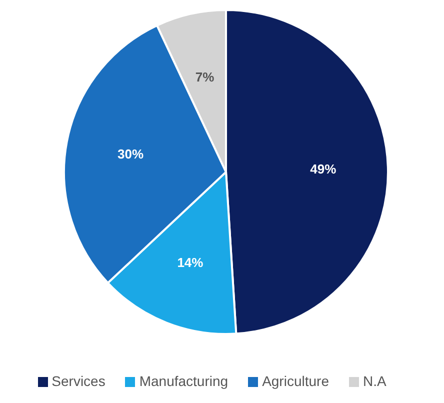 The width and height of the screenshot is (444, 403). I want to click on data-label: 30%, so click(131, 154).